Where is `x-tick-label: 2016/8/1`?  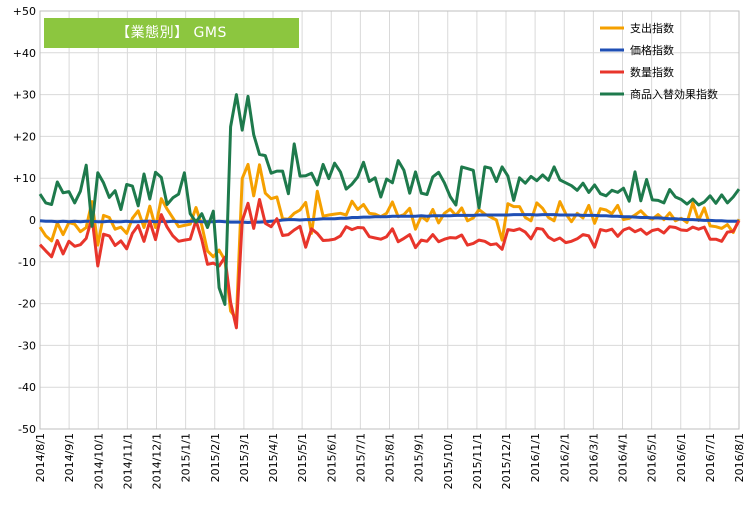 x-tick-label: 2016/8/1 is located at coordinates (738, 457).